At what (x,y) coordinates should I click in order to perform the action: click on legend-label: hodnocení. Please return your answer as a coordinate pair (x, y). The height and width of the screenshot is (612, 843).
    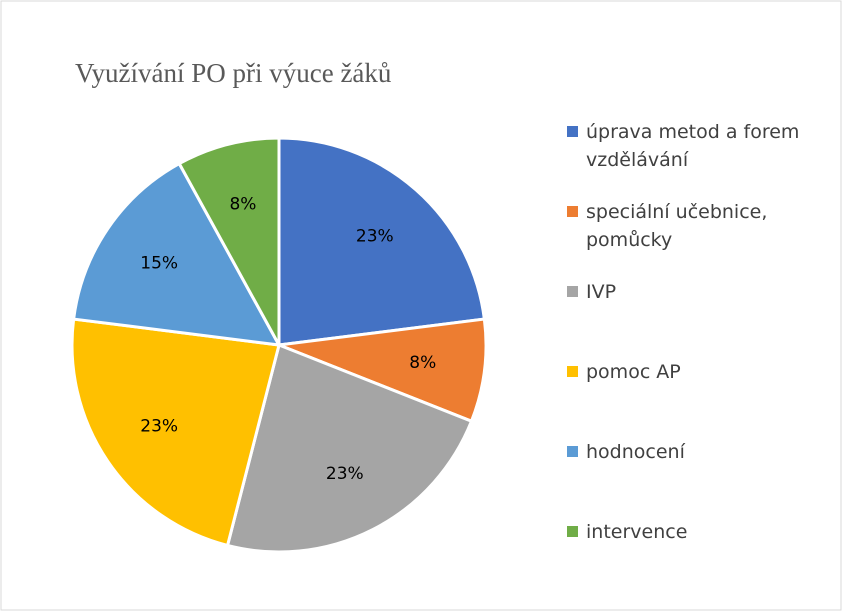
    Looking at the image, I should click on (635, 452).